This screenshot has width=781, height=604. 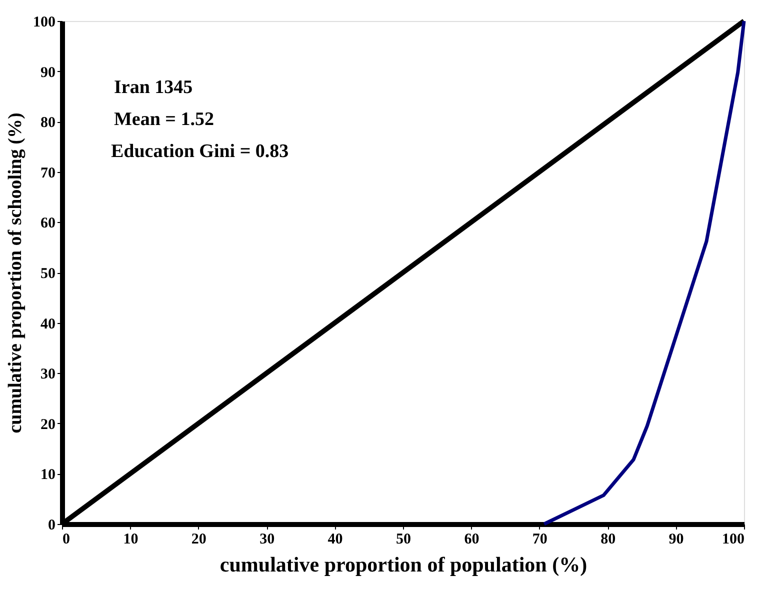 I want to click on y-tick-label: 100, so click(x=44, y=22).